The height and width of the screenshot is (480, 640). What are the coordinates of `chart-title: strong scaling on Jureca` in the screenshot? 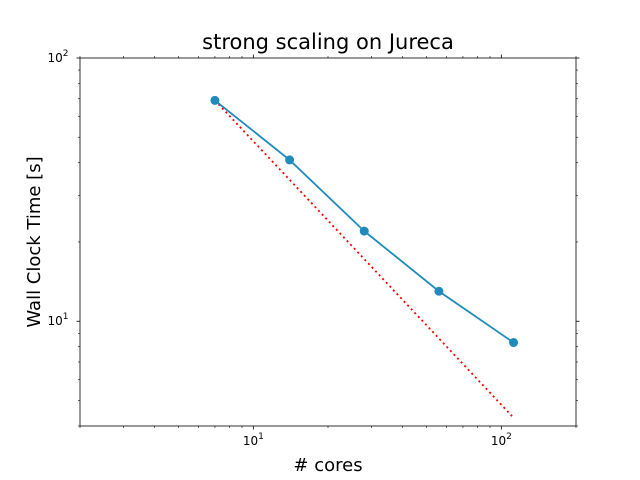 It's located at (328, 42).